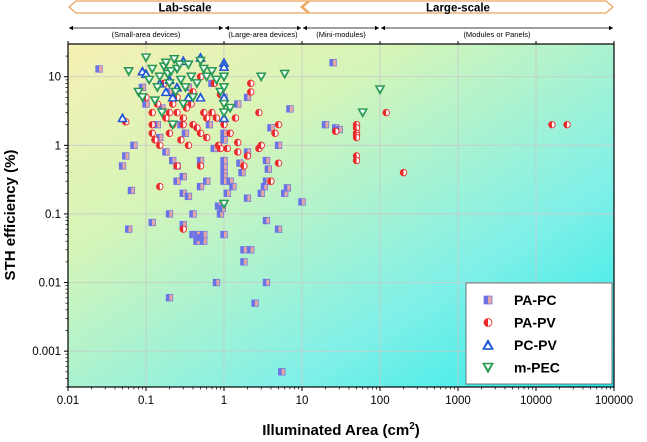 Image resolution: width=647 pixels, height=442 pixels. Describe the element at coordinates (488, 322) in the screenshot. I see `legend-marker` at that location.